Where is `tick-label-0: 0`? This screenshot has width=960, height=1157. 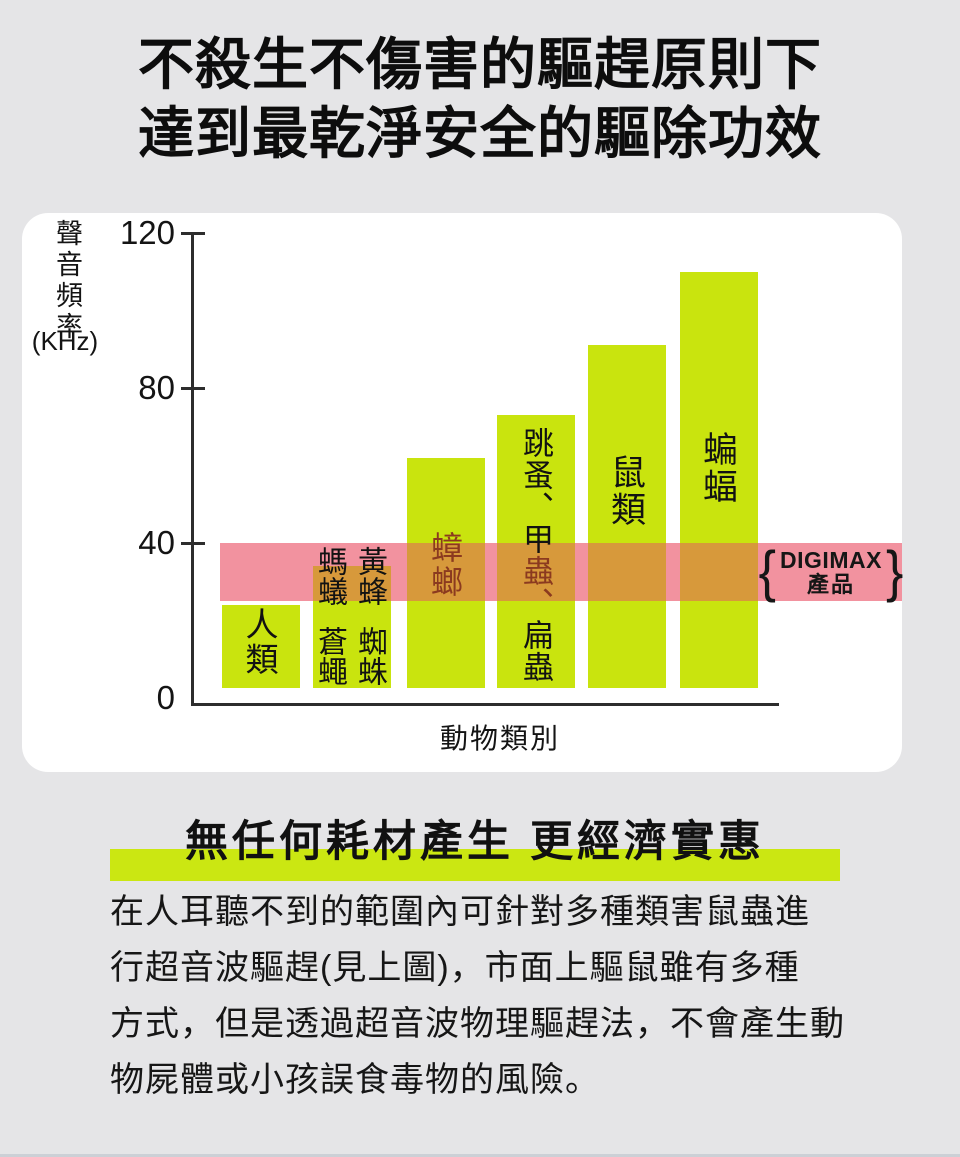
tick-label-0: 0 is located at coordinates (165, 697).